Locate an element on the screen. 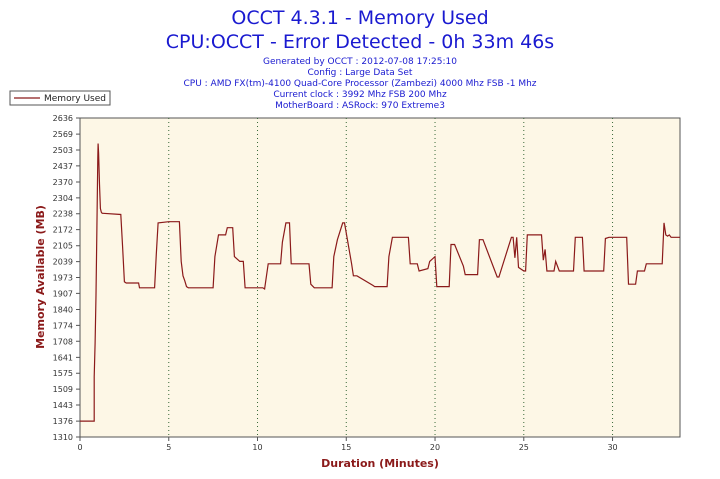 This screenshot has width=720, height=479. y-tick-label-1907: 1907 is located at coordinates (63, 293).